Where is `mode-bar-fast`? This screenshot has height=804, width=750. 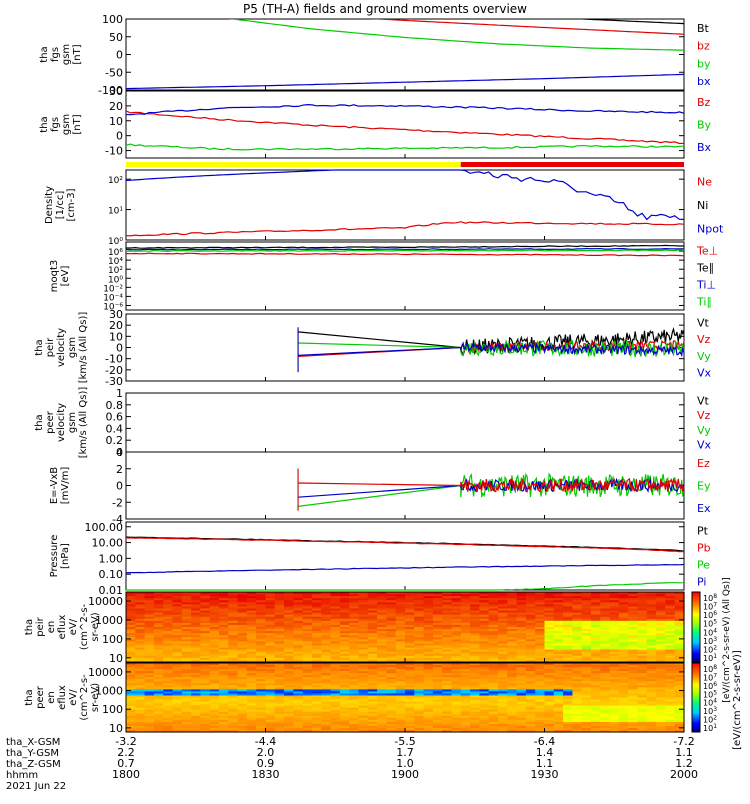
mode-bar-fast is located at coordinates (572, 164).